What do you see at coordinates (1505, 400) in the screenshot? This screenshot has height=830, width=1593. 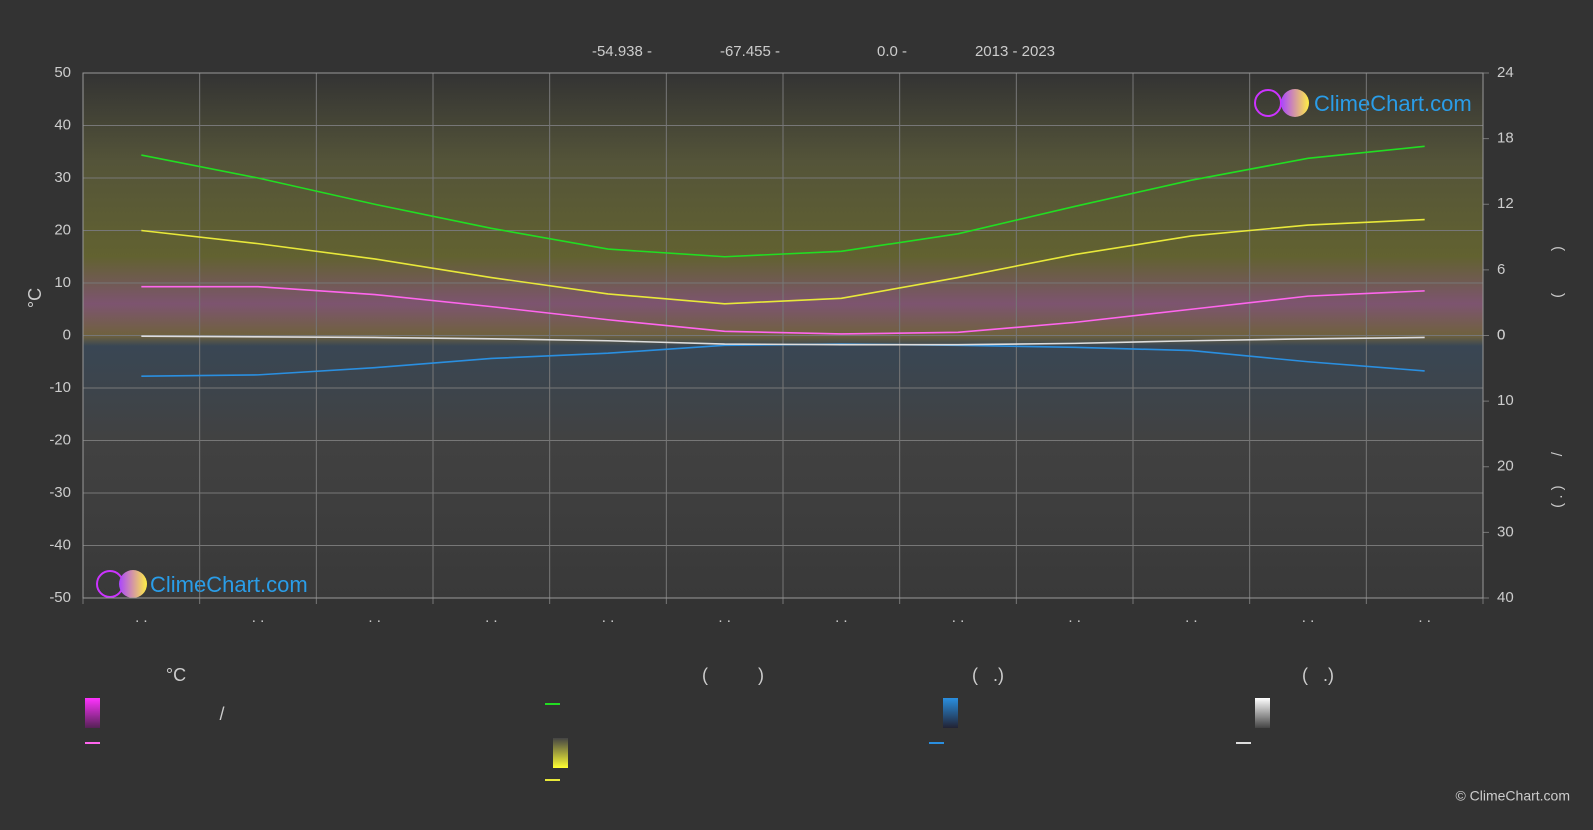 I see `y3-tick-label: 10` at bounding box center [1505, 400].